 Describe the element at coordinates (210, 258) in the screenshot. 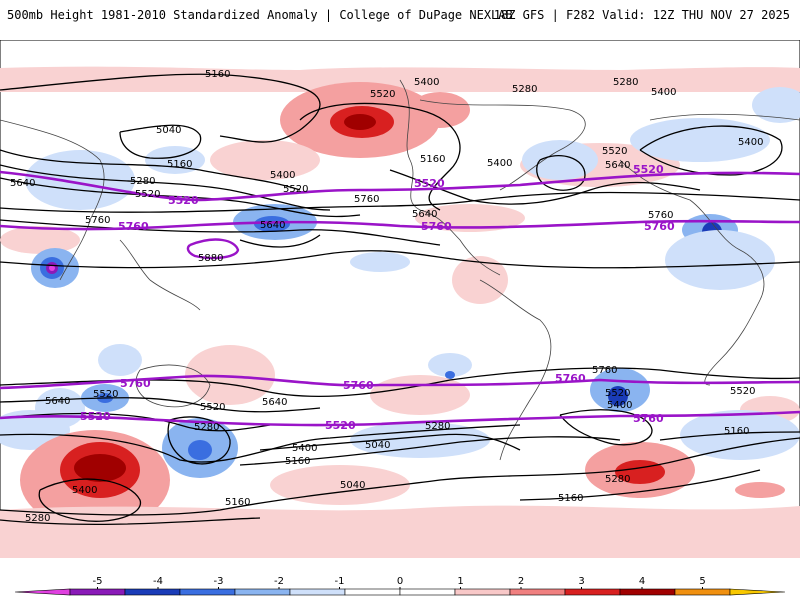

I see `contour-label: 5880` at that location.